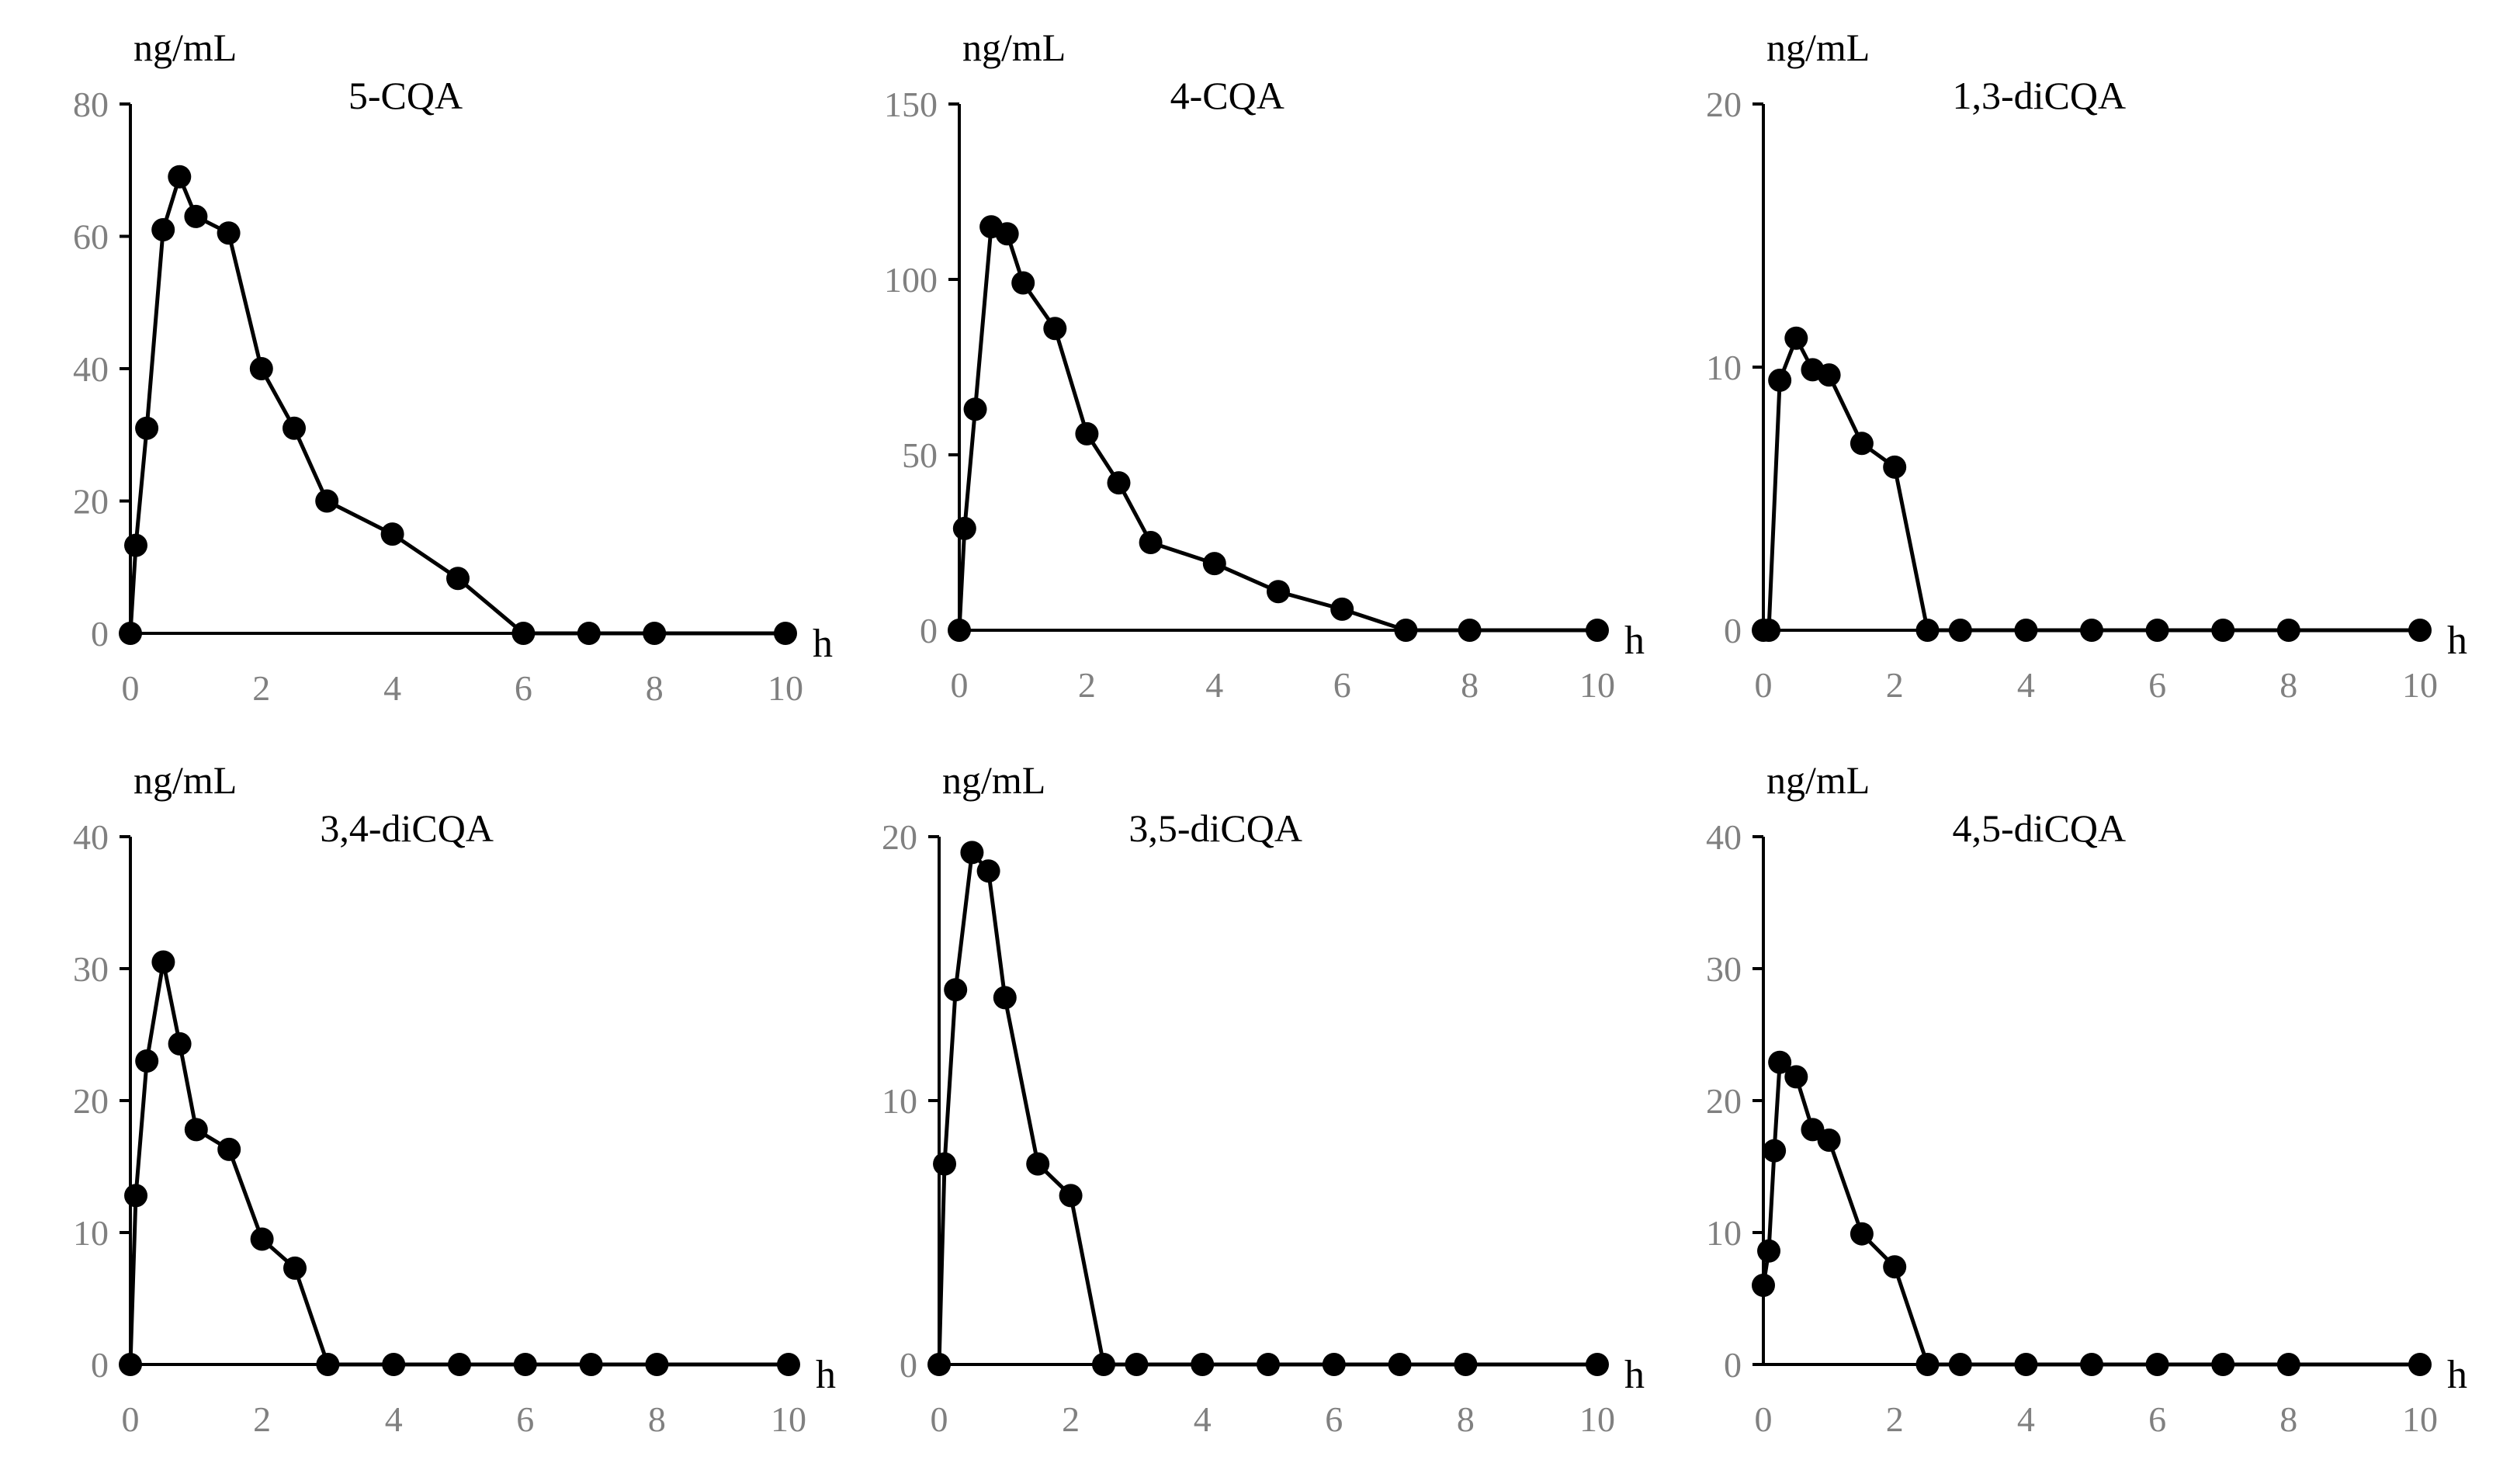 The image size is (2510, 1484). Describe the element at coordinates (920, 455) in the screenshot. I see `y-tick-label: 50` at that location.